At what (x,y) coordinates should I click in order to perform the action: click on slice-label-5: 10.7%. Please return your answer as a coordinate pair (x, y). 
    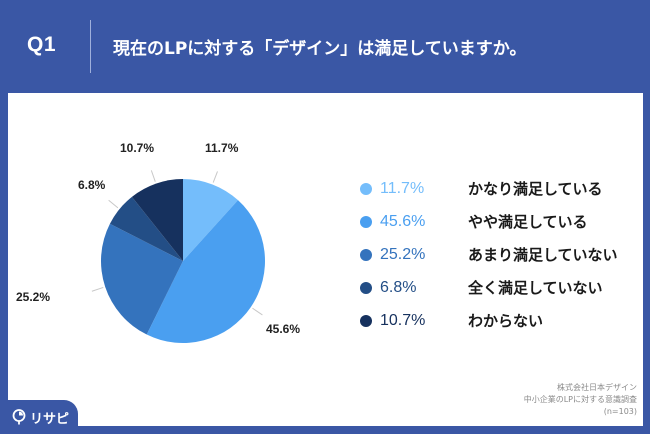
    Looking at the image, I should click on (137, 148).